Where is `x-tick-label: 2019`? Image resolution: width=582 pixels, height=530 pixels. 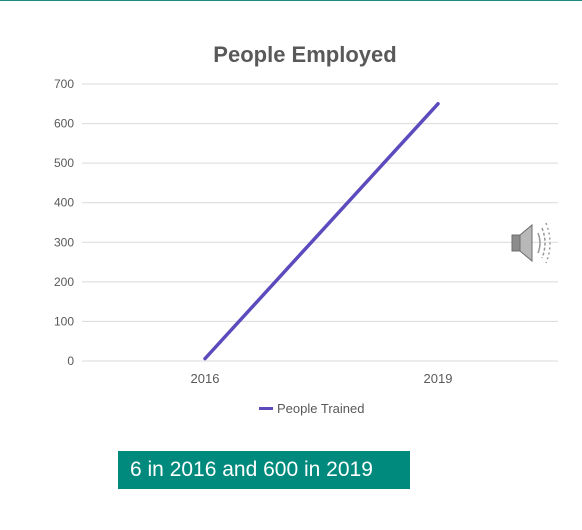 x-tick-label: 2019 is located at coordinates (438, 378).